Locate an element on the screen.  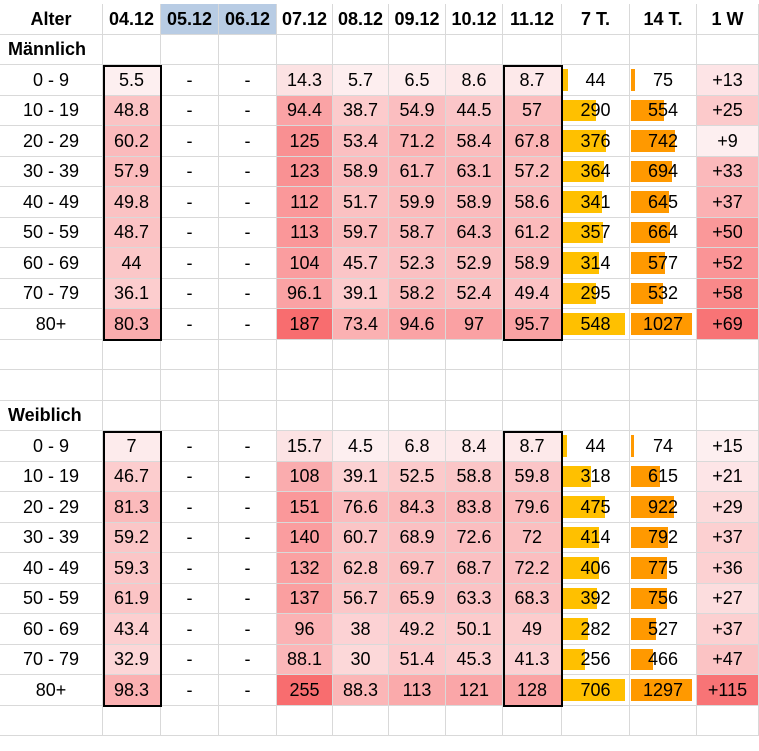
data-cell: 96.1 is located at coordinates (305, 294).